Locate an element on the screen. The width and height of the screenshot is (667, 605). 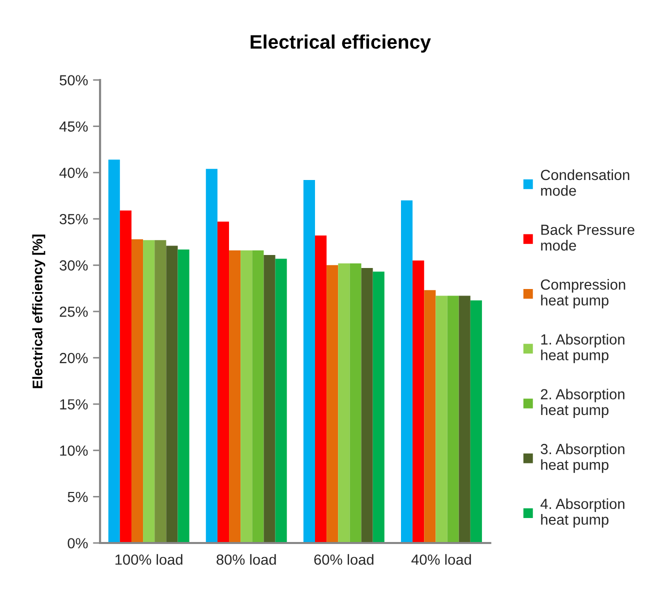
chart-title: Electrical efficiency is located at coordinates (340, 43).